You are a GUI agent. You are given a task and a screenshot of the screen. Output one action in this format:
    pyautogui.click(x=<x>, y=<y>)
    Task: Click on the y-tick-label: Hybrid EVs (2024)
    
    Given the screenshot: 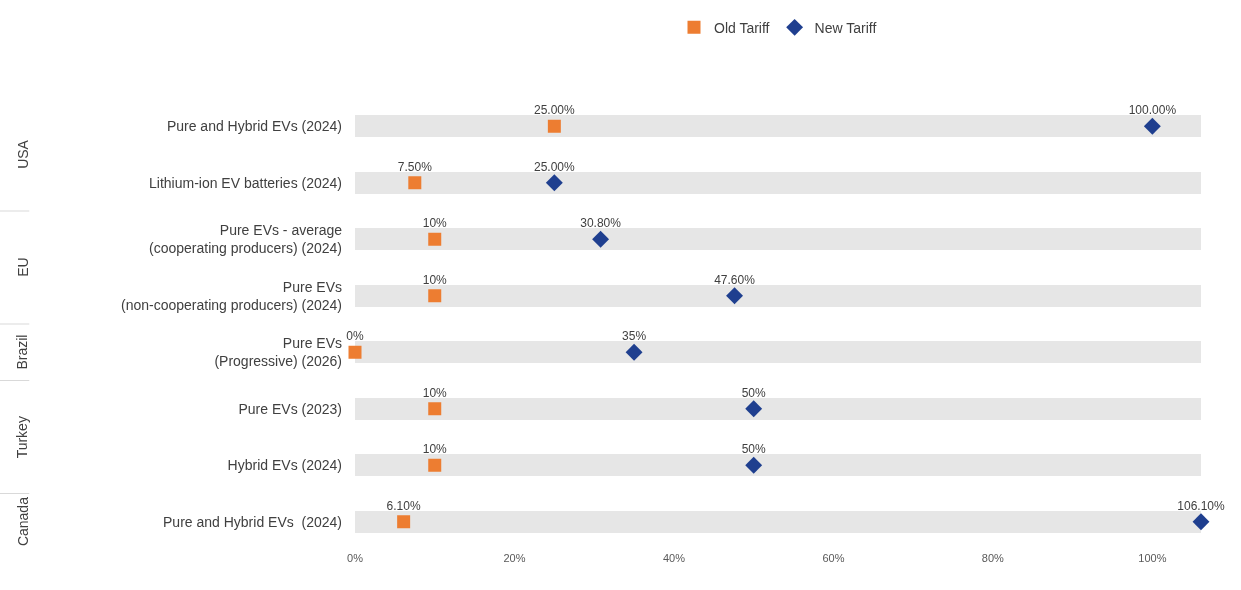 What is the action you would take?
    pyautogui.click(x=284, y=465)
    